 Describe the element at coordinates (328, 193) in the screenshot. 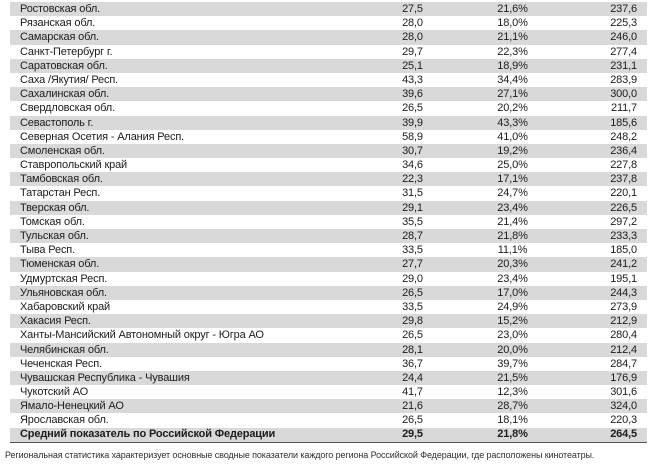

I see `table-row: Татарстан Респ. 31,5 24,7% 220,1` at that location.